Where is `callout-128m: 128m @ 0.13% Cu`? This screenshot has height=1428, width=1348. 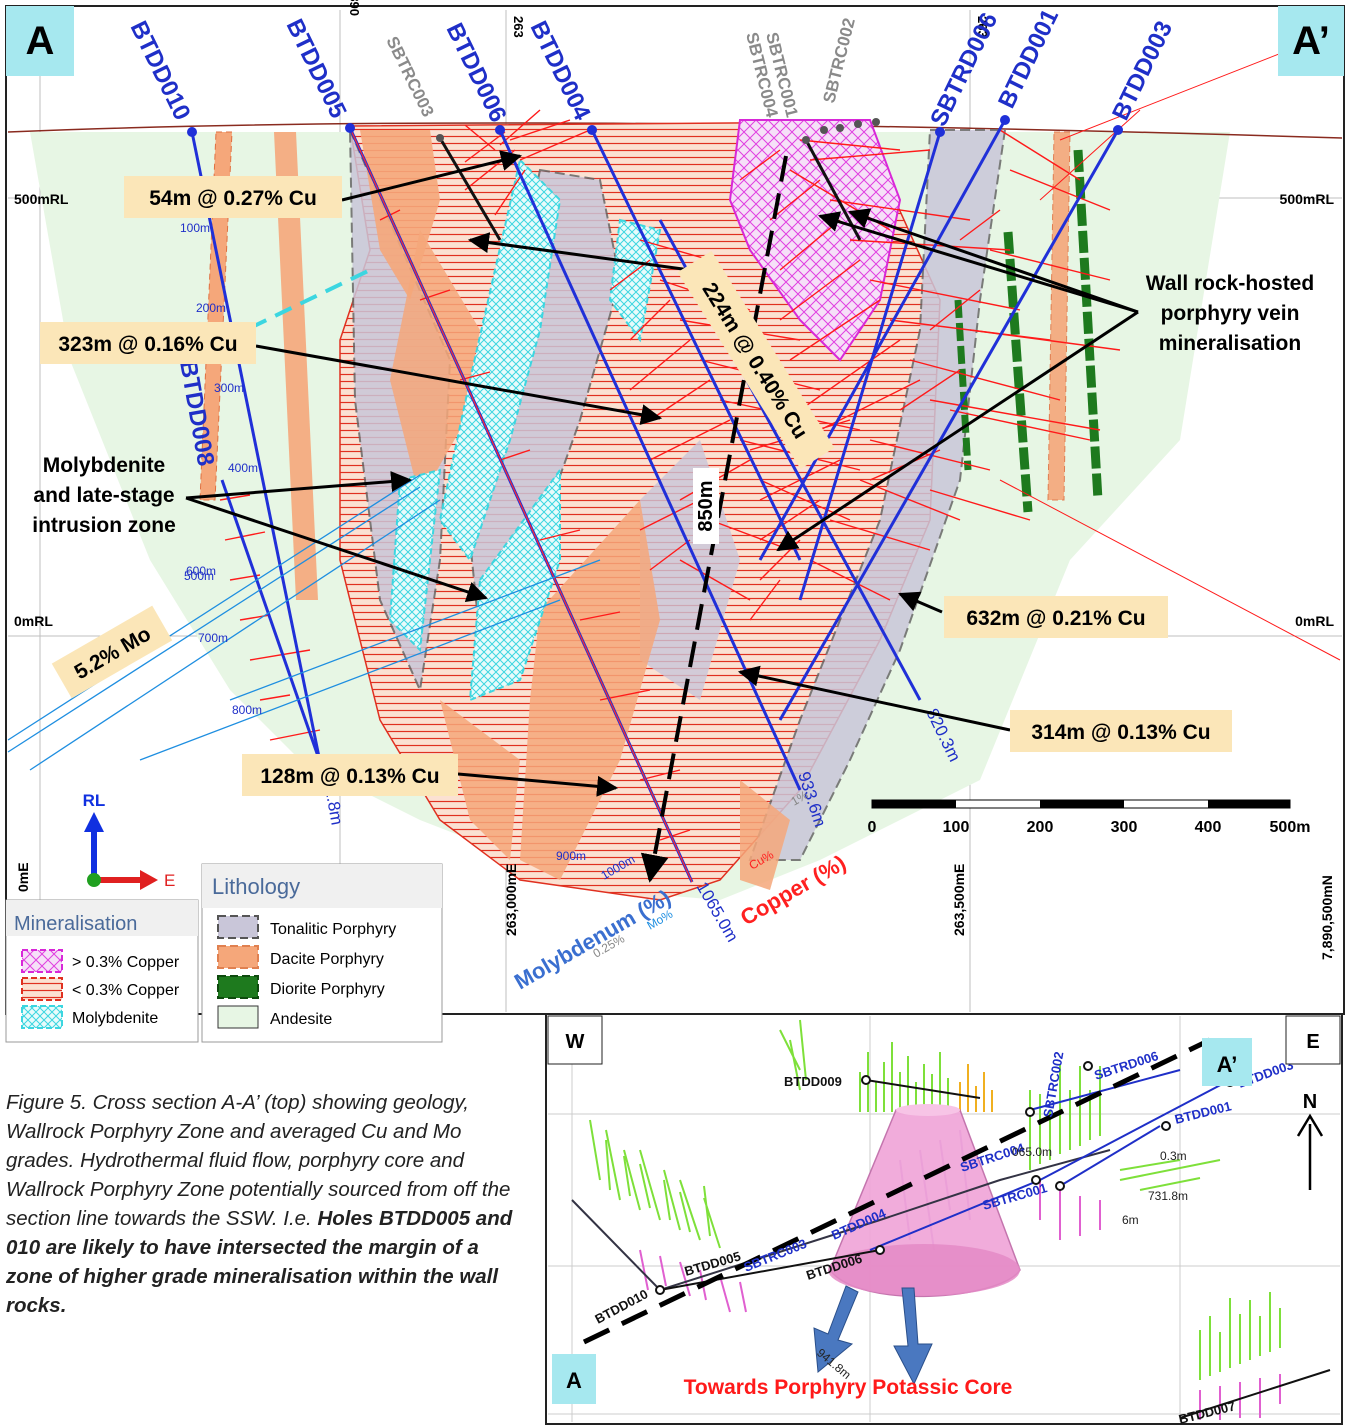
callout-128m: 128m @ 0.13% Cu is located at coordinates (349, 776).